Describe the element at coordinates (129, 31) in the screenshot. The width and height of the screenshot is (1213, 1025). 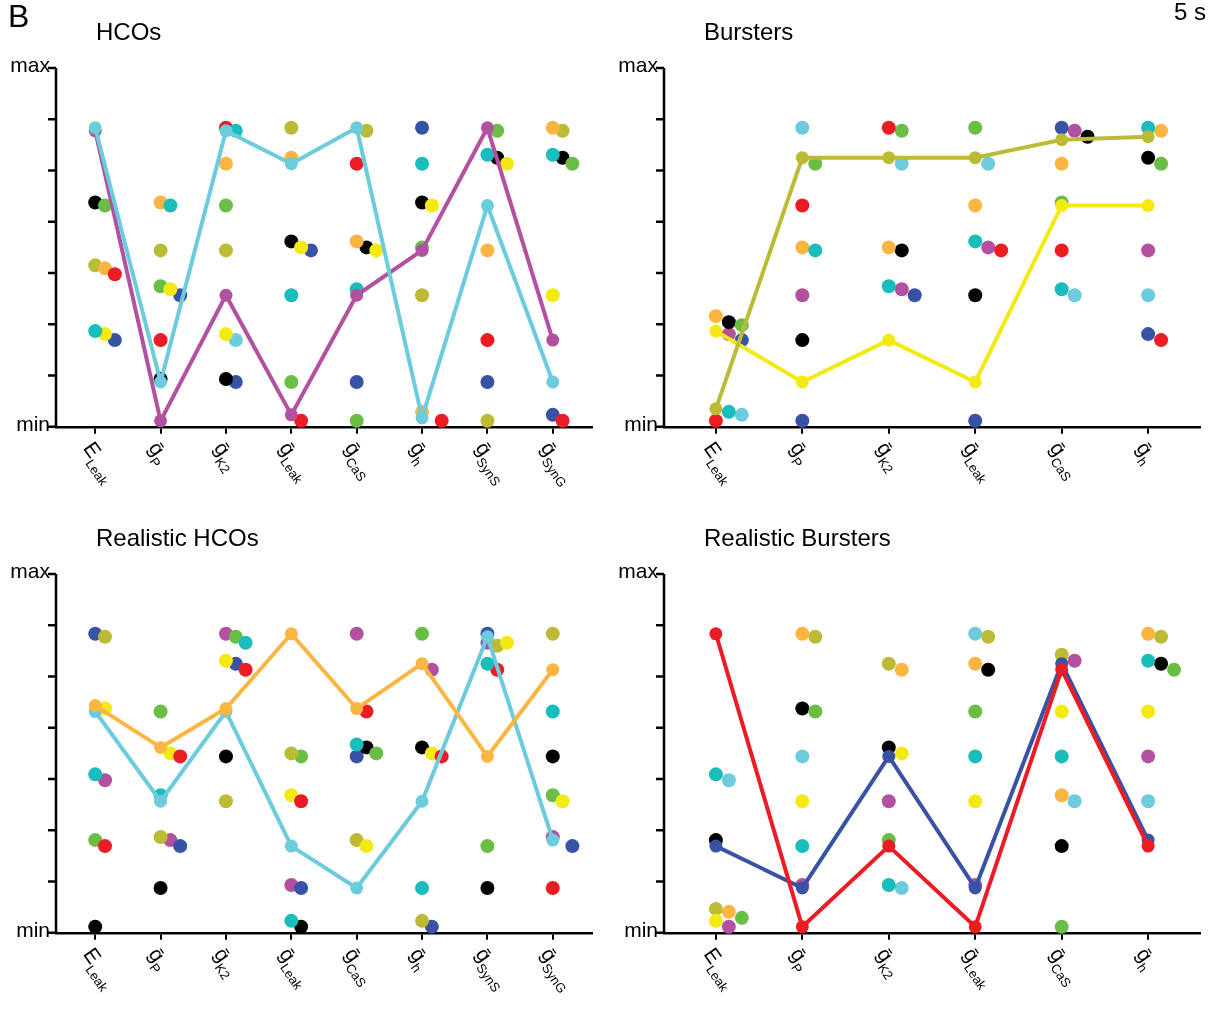
I see `chart-title: HCOs` at that location.